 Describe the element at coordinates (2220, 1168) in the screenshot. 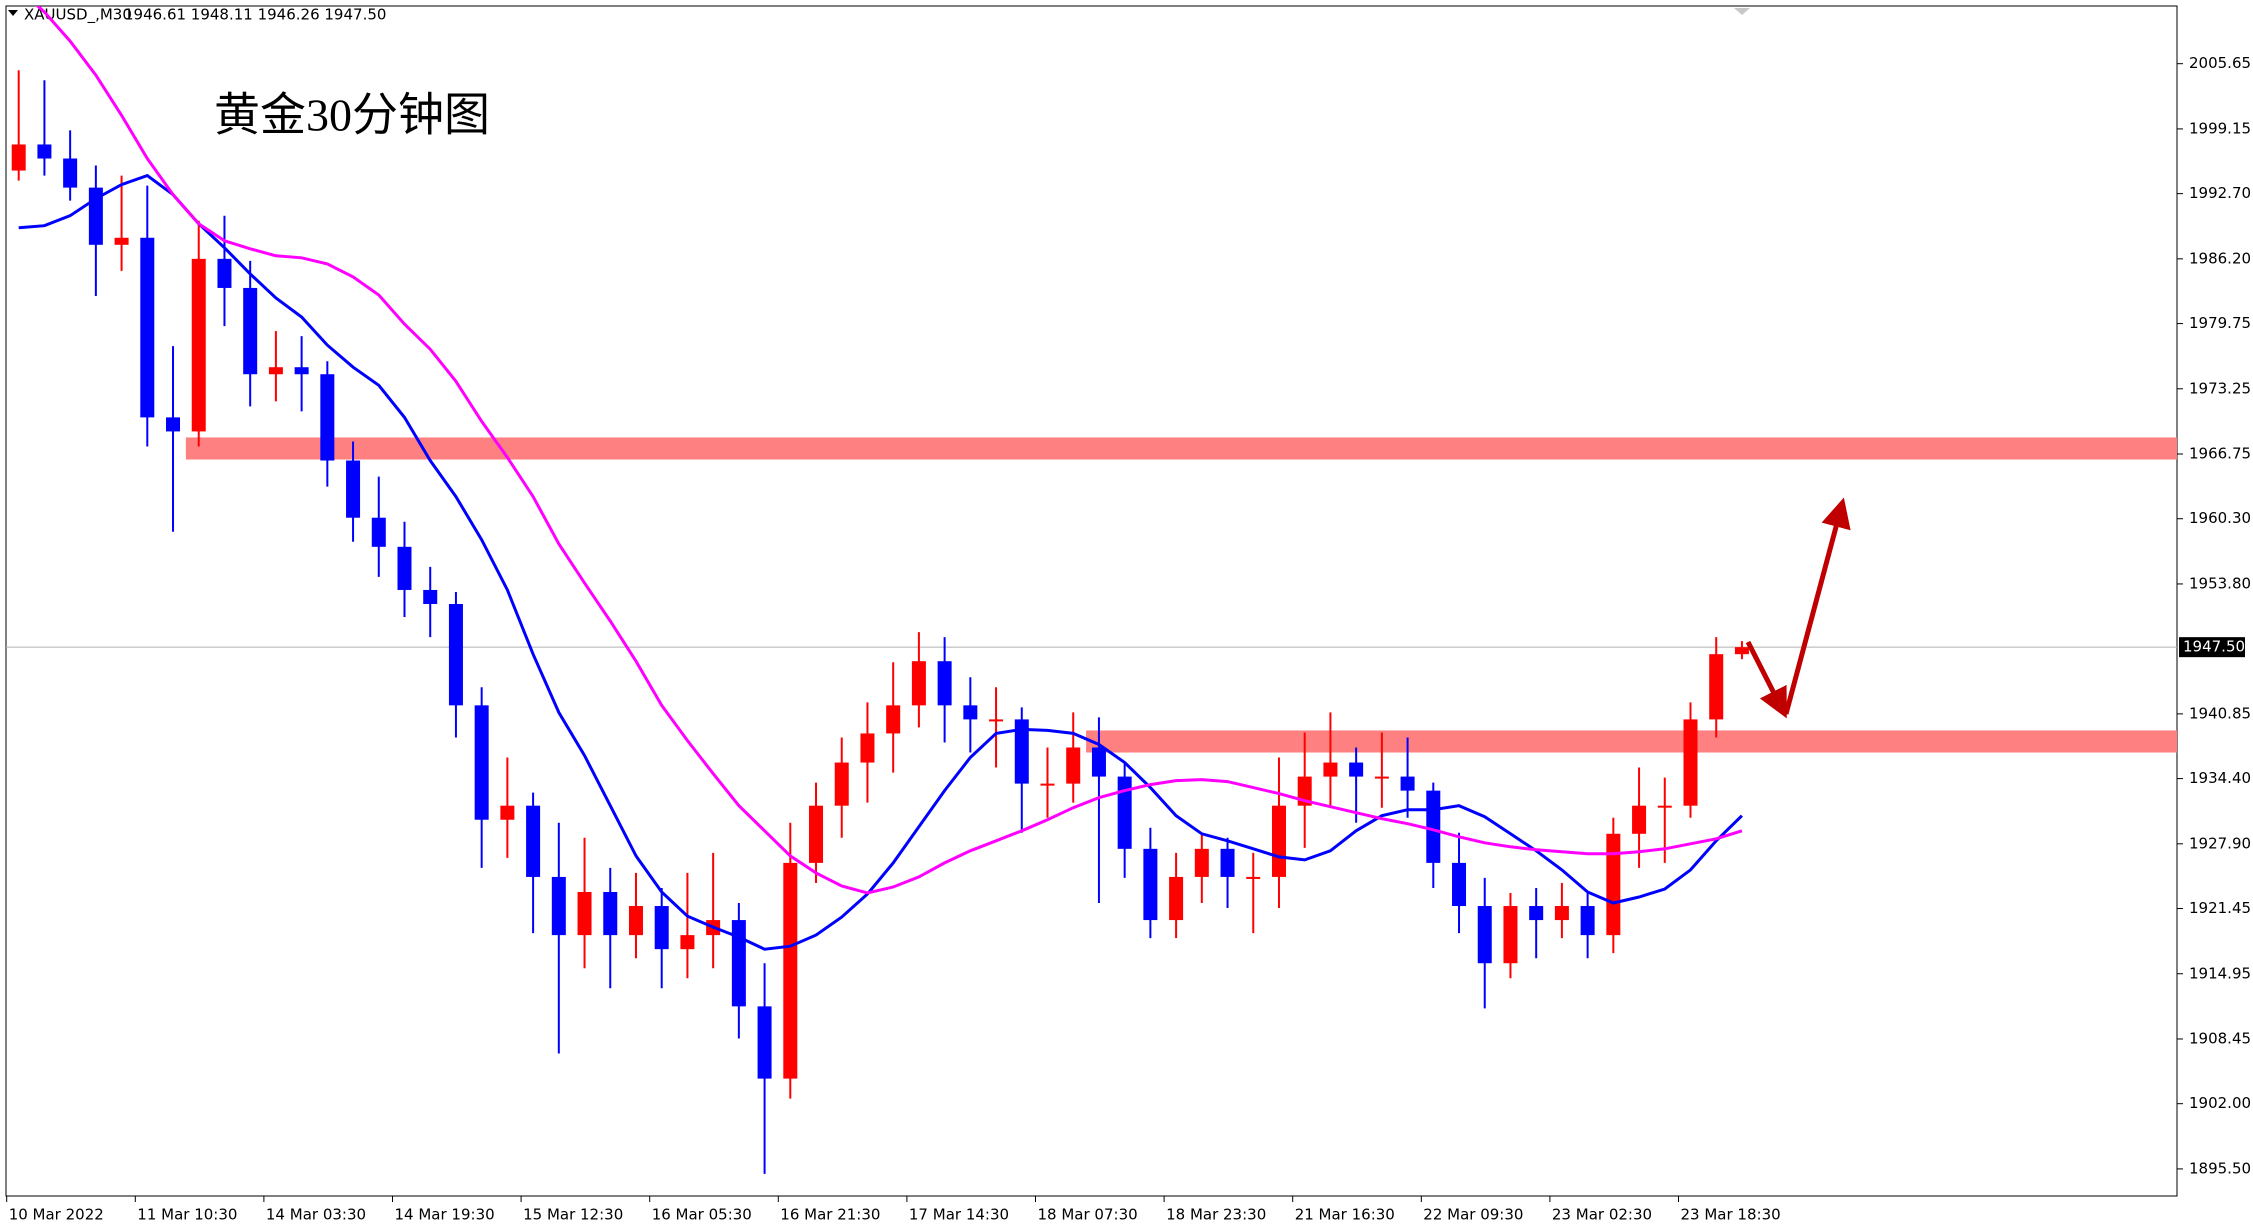

I see `y-tick-label: 1895.50` at that location.